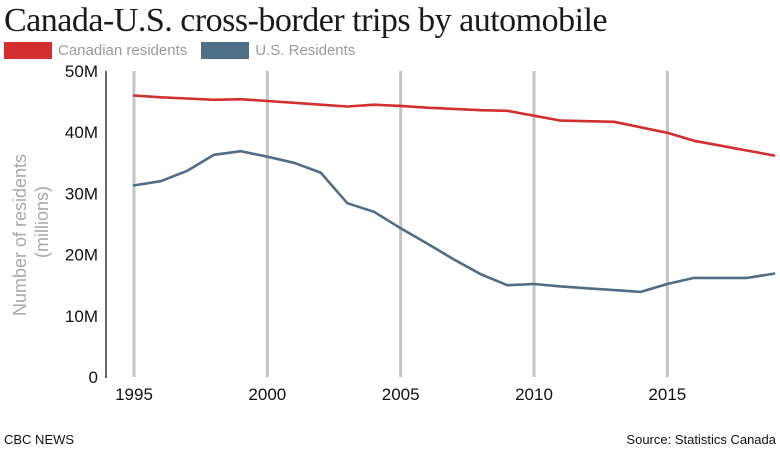 The image size is (780, 451). I want to click on legend-item-canadian: Canadian residents, so click(95, 50).